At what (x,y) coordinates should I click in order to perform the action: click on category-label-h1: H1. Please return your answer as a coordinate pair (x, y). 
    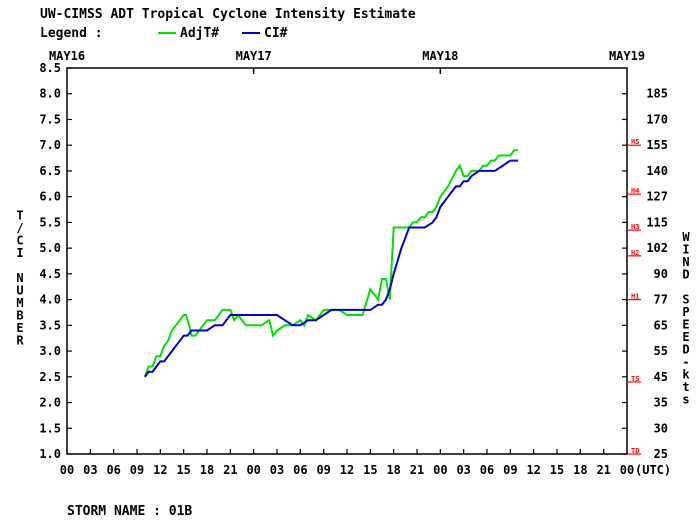
    Looking at the image, I should click on (635, 297).